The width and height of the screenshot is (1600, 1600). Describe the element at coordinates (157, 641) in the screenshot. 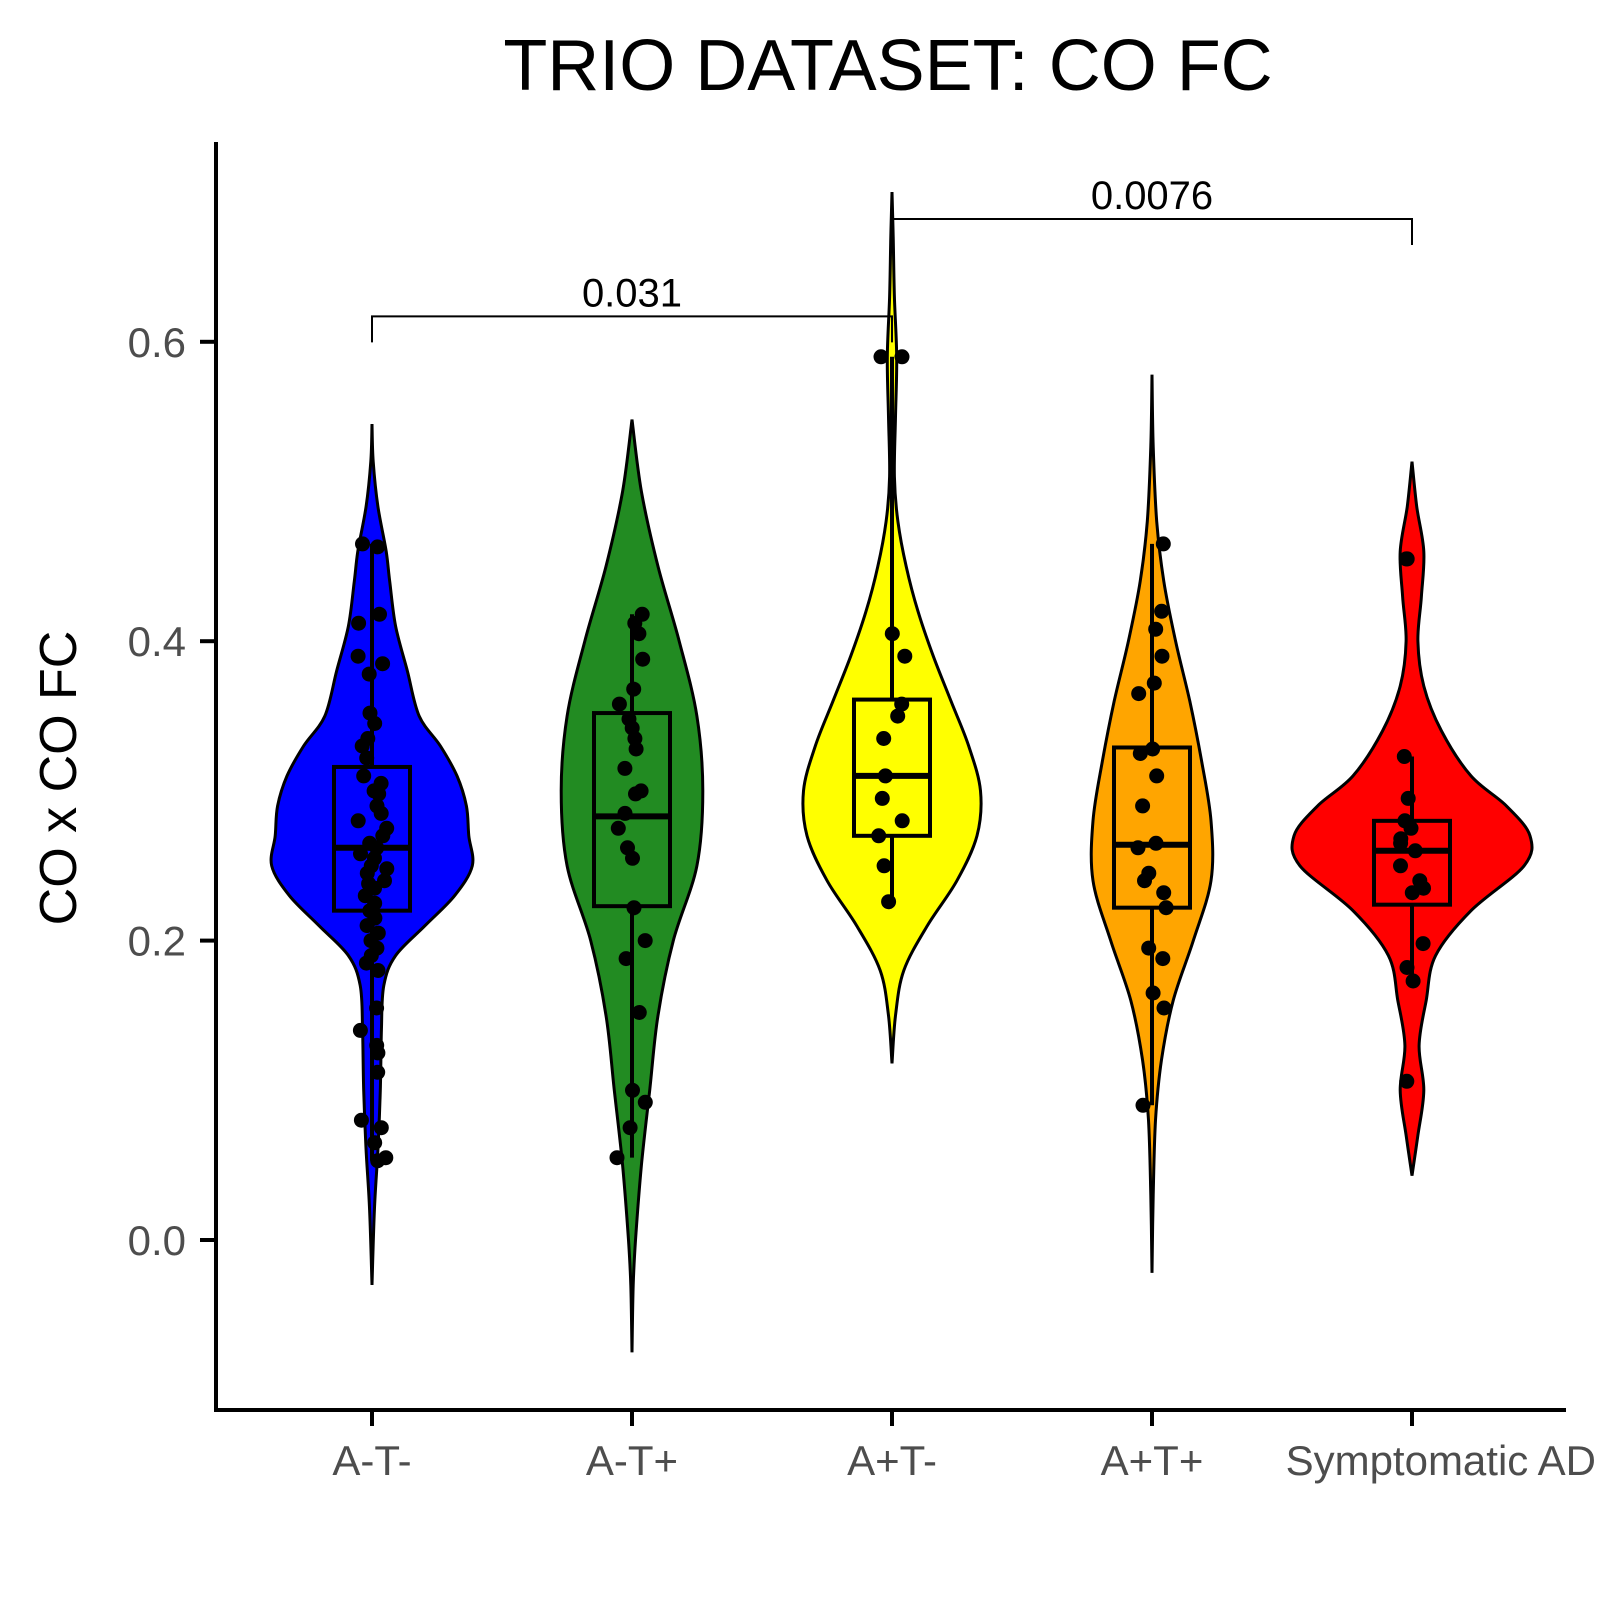

I see `y-tick-label: 0.4` at that location.